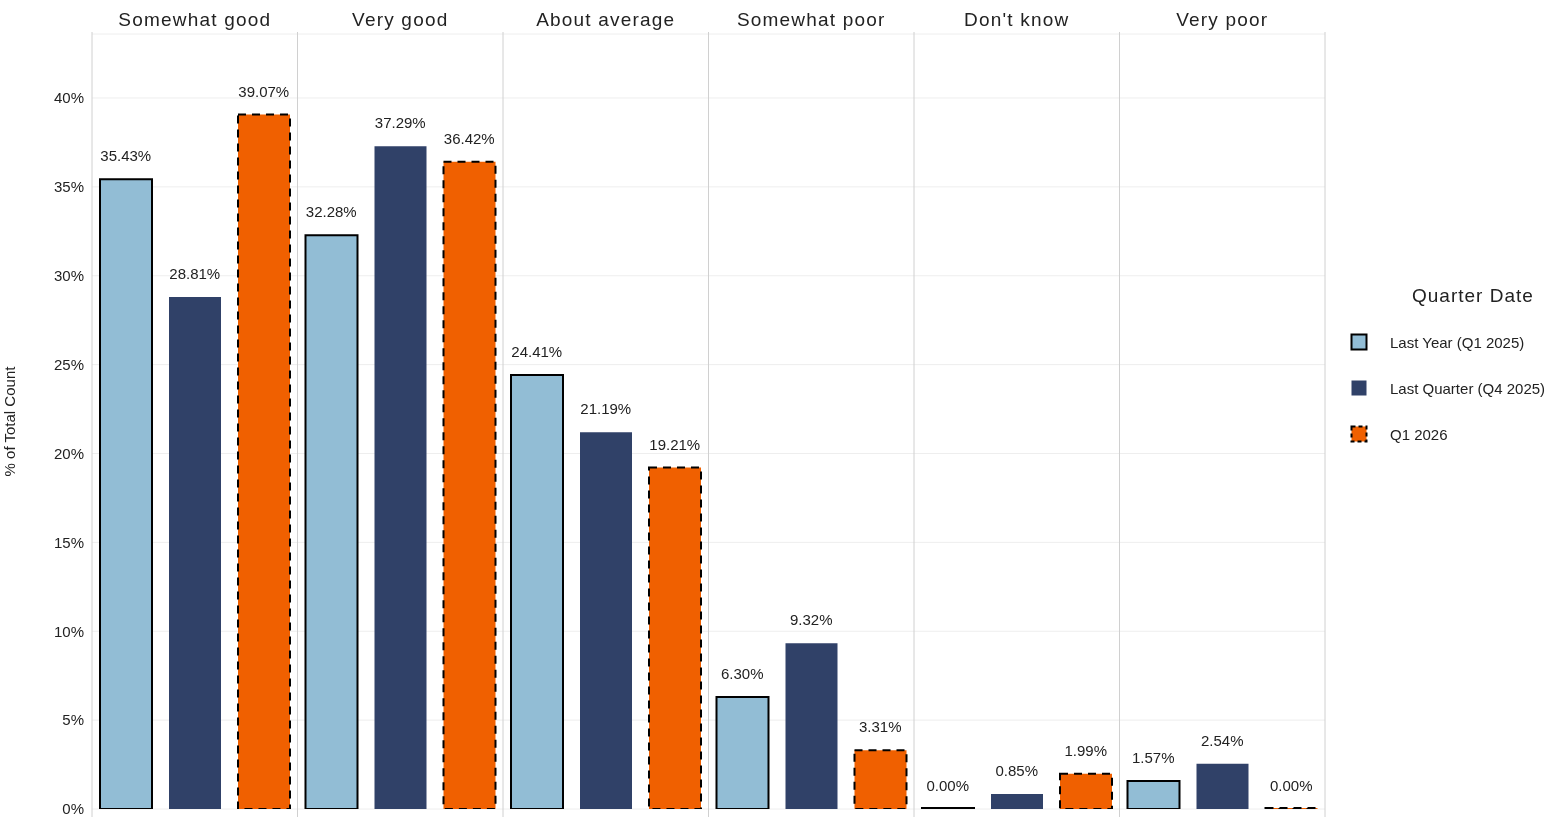 This screenshot has height=817, width=1562. What do you see at coordinates (1017, 19) in the screenshot?
I see `x-tick-label: Don't know` at bounding box center [1017, 19].